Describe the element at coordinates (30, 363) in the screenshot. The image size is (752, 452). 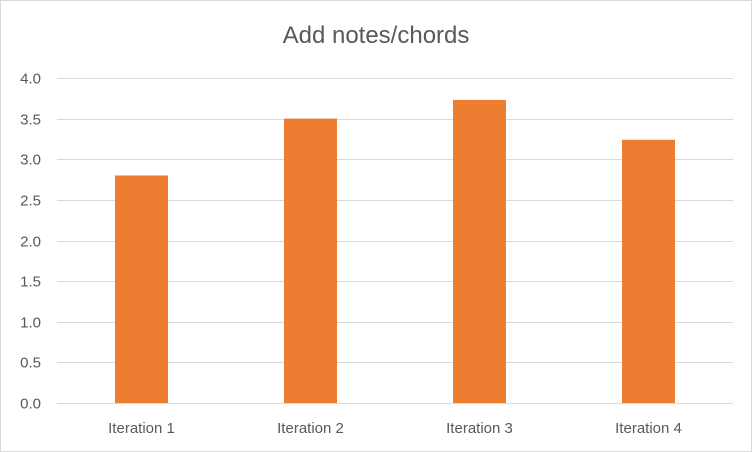
I see `y-tick-label: 0.5` at that location.